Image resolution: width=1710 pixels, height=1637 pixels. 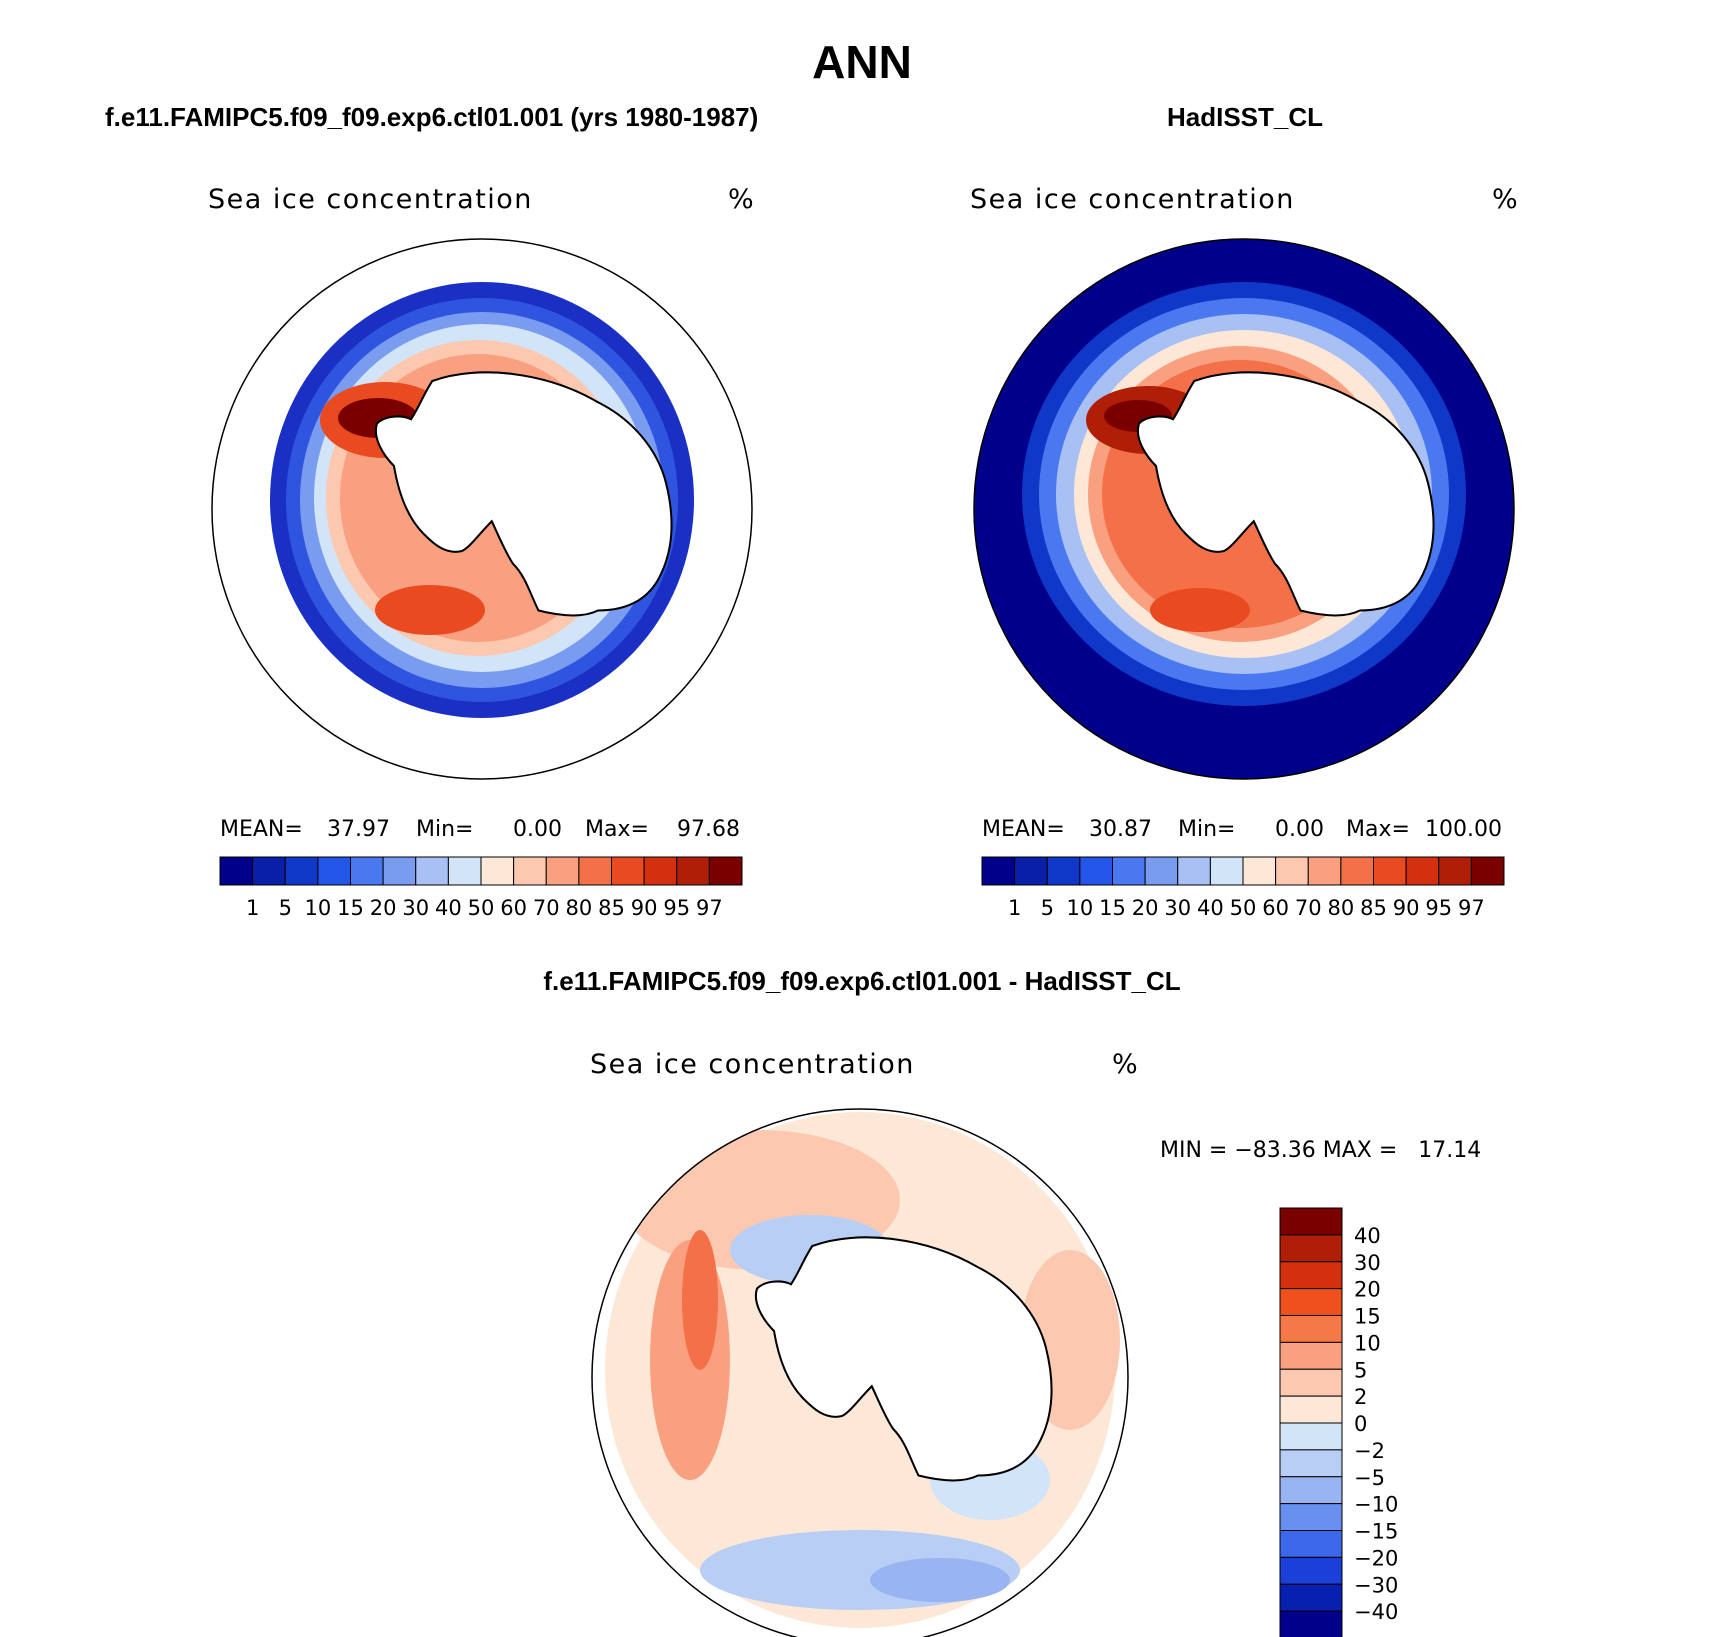 What do you see at coordinates (1463, 829) in the screenshot?
I see `panel-obs-max-value: 100.00` at bounding box center [1463, 829].